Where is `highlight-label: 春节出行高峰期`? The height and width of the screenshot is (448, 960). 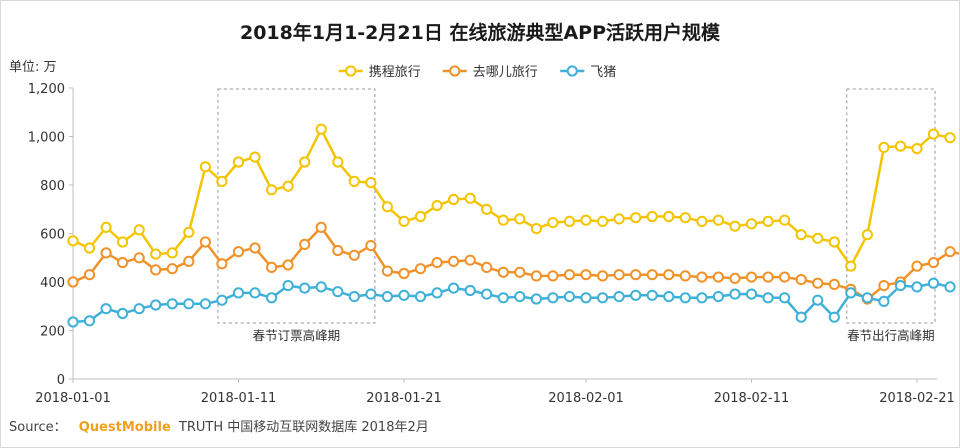 highlight-label: 春节出行高峰期 is located at coordinates (891, 335).